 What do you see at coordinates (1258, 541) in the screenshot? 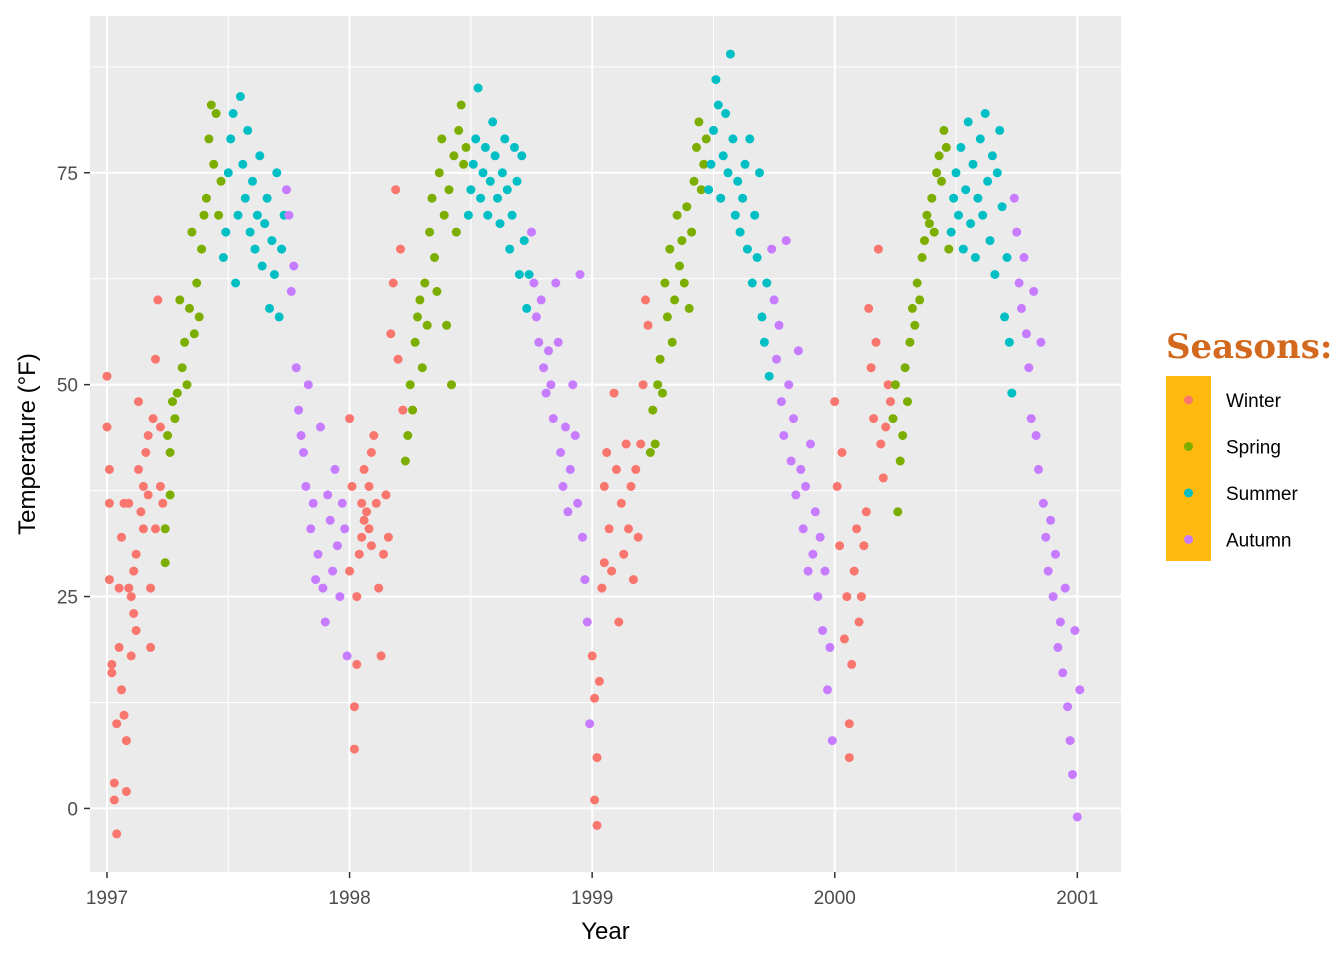
I see `legend-label-autumn: Autumn` at bounding box center [1258, 541].